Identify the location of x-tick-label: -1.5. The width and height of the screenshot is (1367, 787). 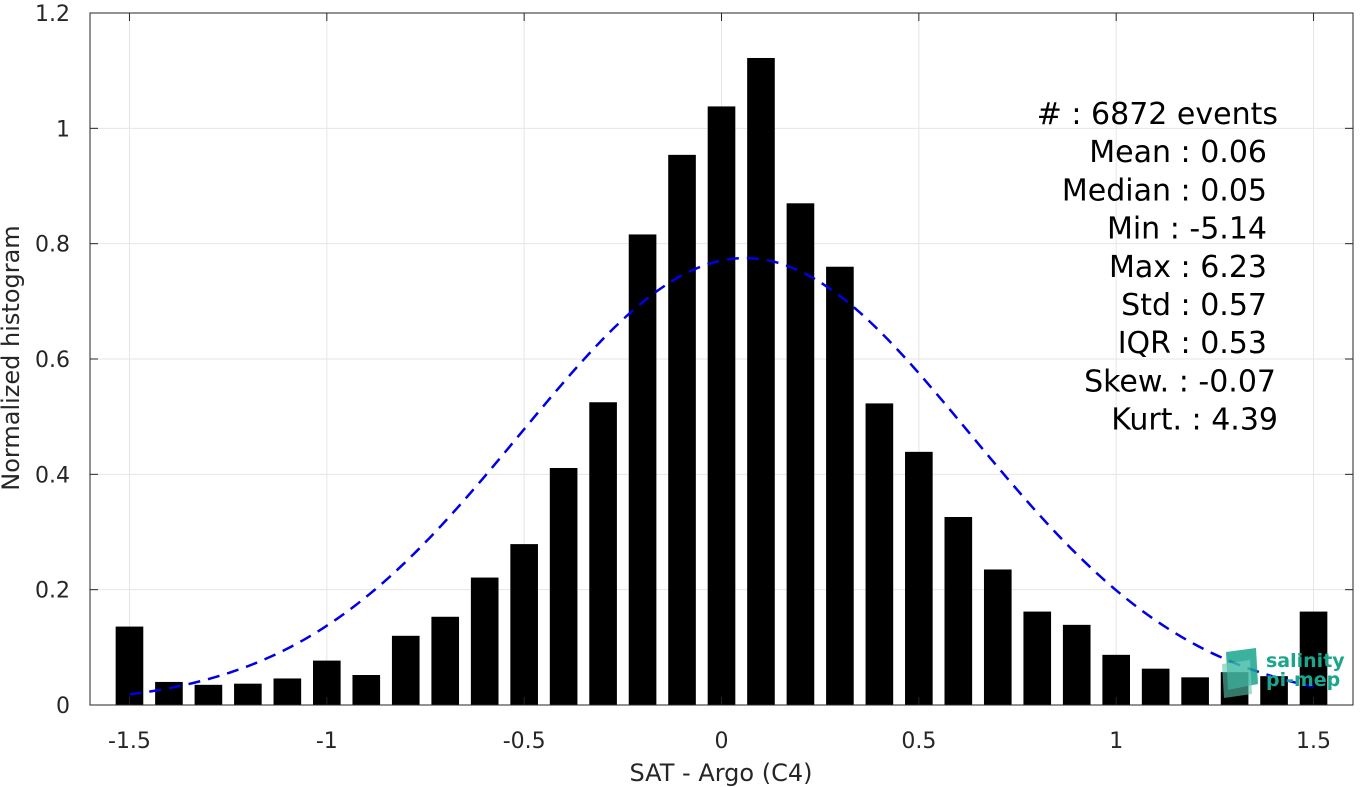
(129, 741).